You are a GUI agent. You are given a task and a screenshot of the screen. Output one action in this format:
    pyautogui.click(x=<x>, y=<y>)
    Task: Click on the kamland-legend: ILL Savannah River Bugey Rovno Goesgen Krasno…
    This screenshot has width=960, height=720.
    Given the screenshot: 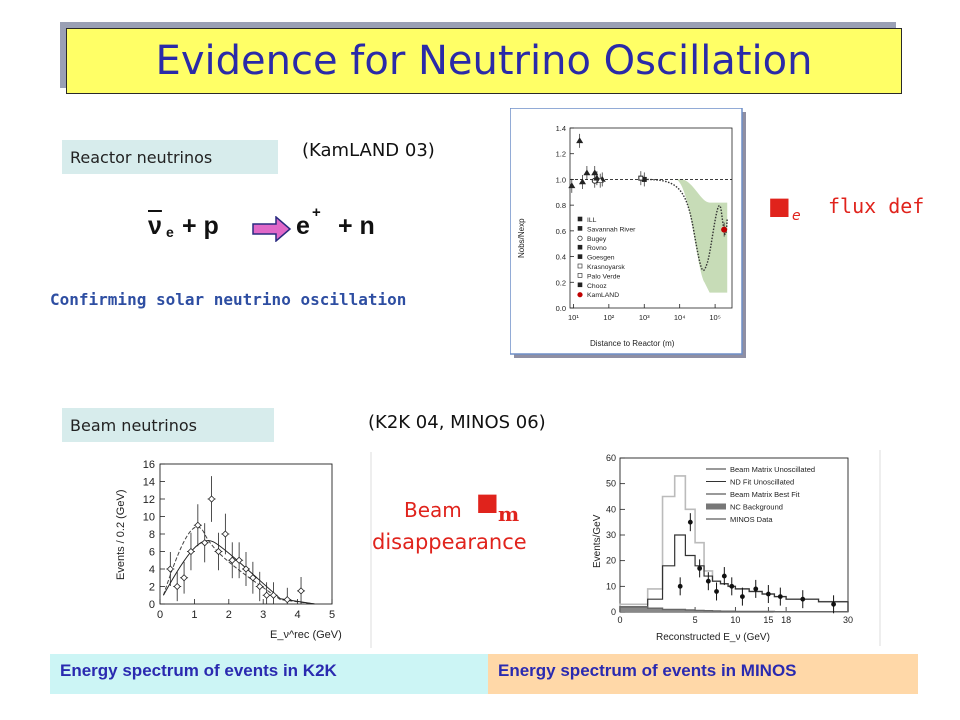 What is the action you would take?
    pyautogui.click(x=606, y=257)
    